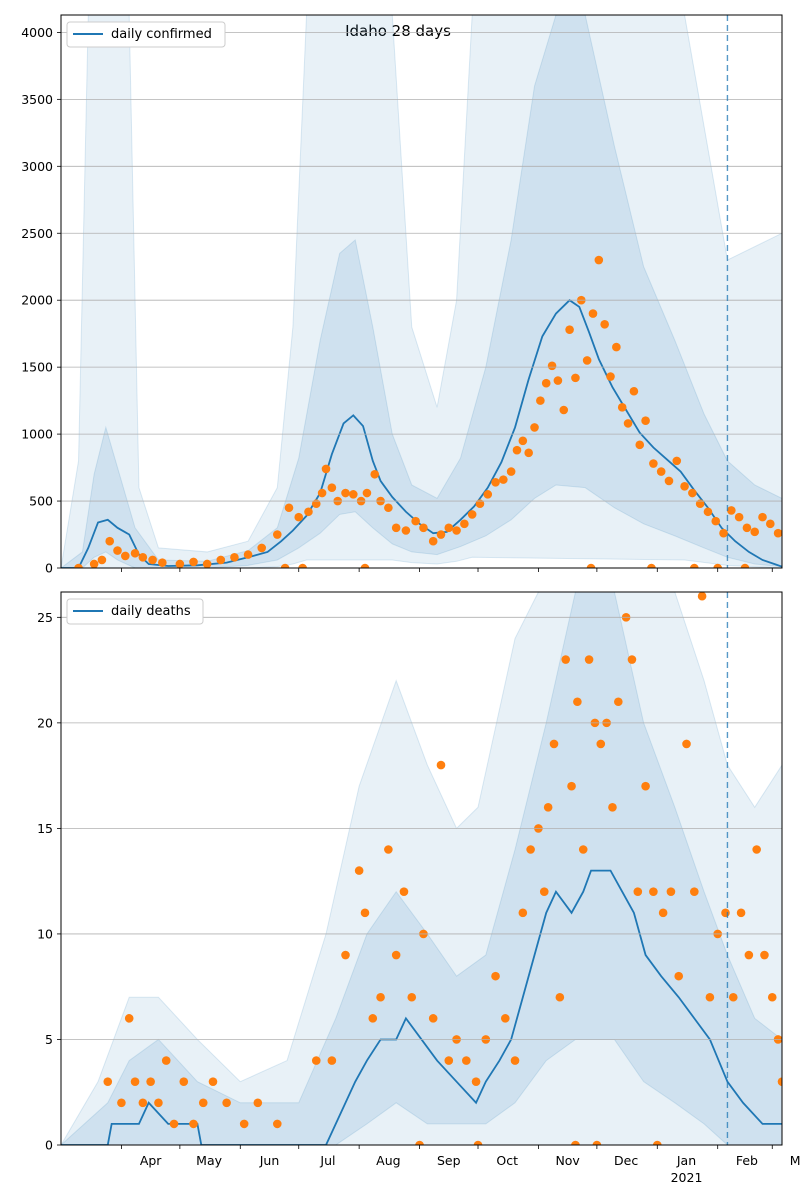  I want to click on confirmed-ytick-label: 4000, so click(37, 32).